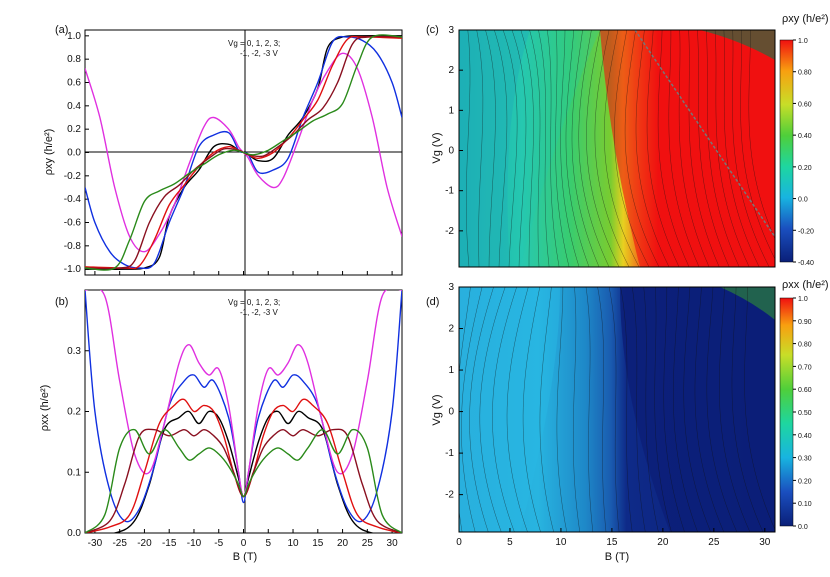 Image resolution: width=830 pixels, height=577 pixels. What do you see at coordinates (454, 131) in the screenshot?
I see `panel-c-yticks: -2 -1 0 1 2 3` at bounding box center [454, 131].